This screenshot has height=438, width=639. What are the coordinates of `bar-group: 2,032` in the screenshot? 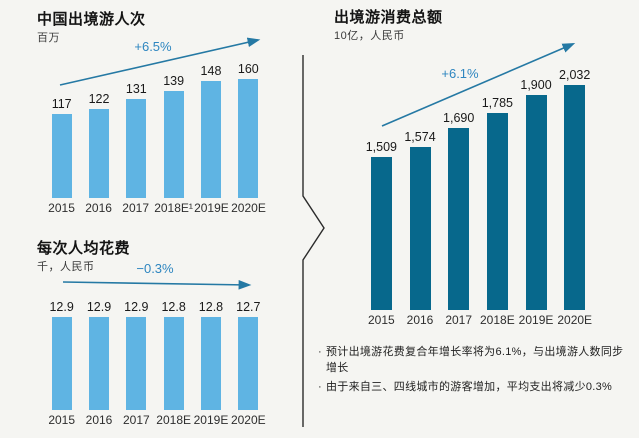 It's located at (574, 189).